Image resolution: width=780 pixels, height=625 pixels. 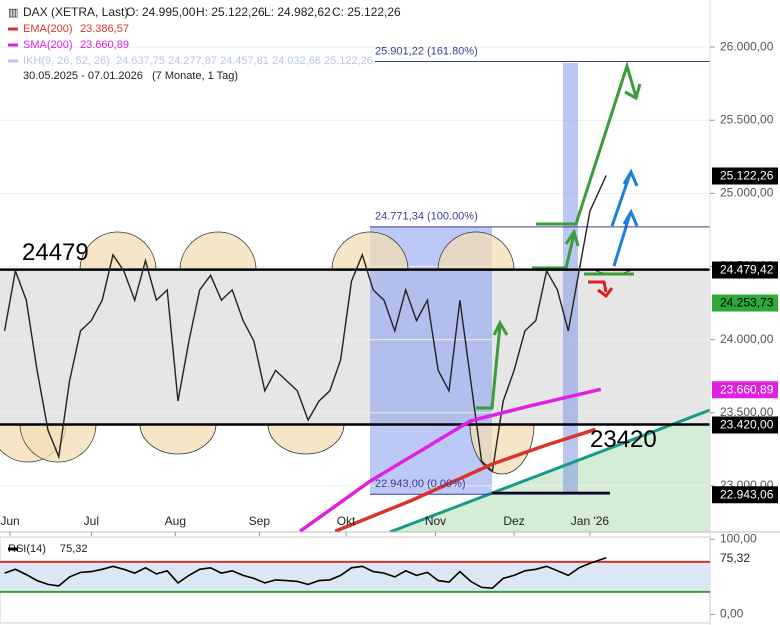 I want to click on chart-title: DAX (XETRA, Last), so click(x=75, y=12).